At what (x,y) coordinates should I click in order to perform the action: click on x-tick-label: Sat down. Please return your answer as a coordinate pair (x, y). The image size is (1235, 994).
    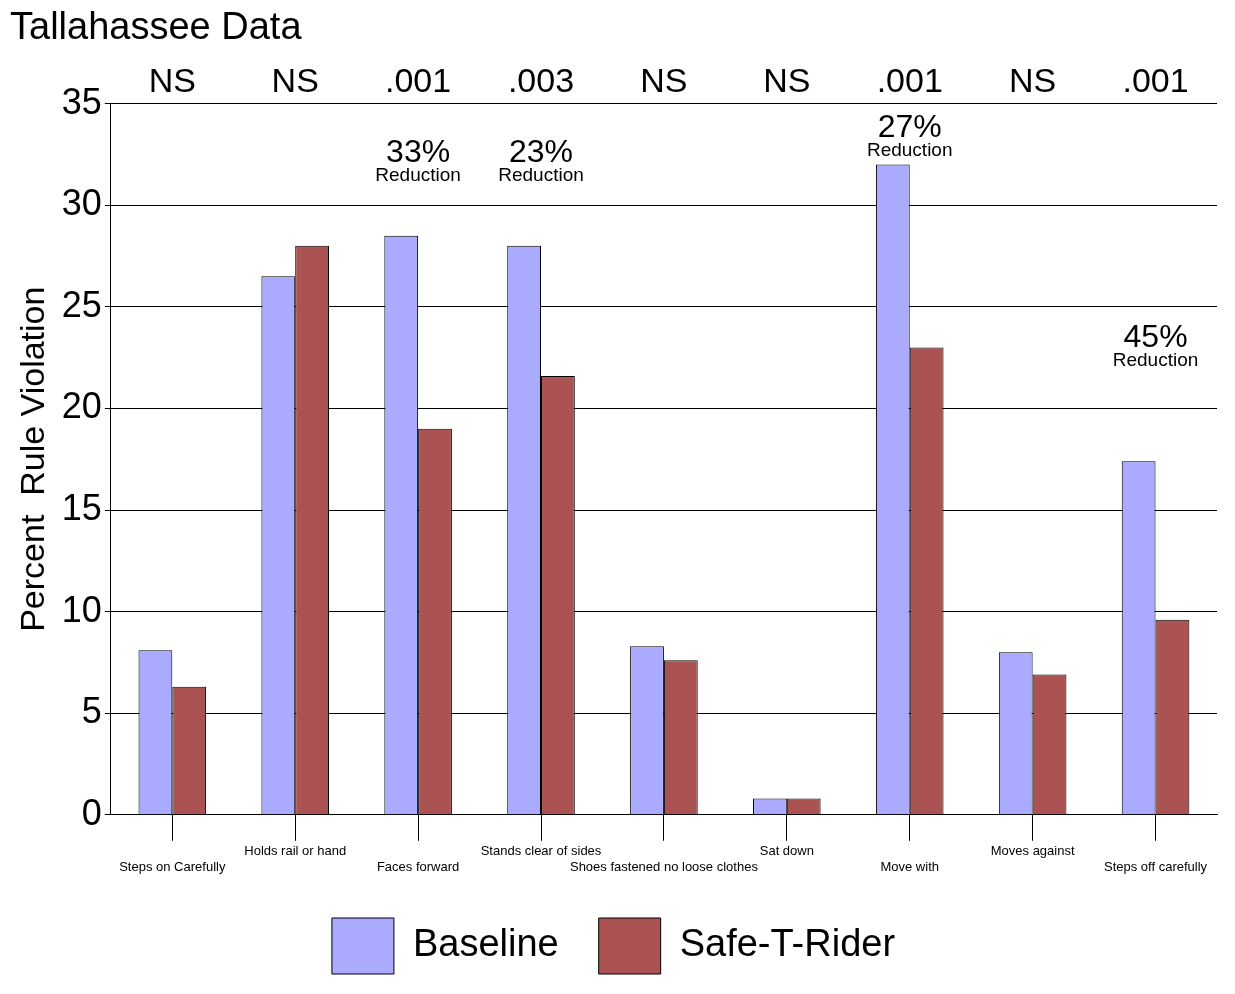
    Looking at the image, I should click on (786, 851).